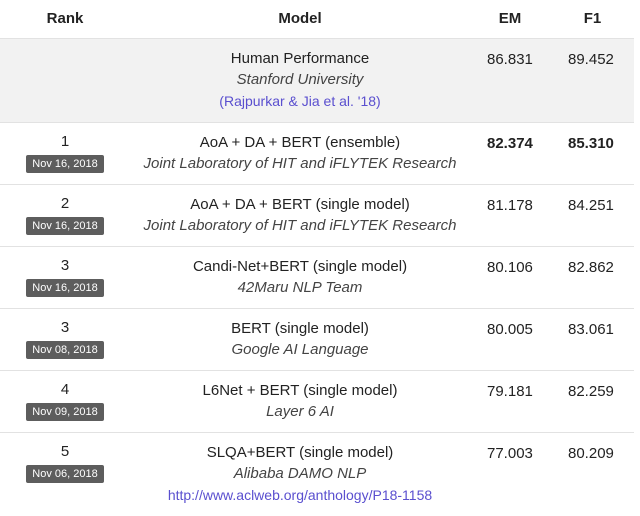 The image size is (640, 516). I want to click on f1-score: 82.862, so click(591, 267).